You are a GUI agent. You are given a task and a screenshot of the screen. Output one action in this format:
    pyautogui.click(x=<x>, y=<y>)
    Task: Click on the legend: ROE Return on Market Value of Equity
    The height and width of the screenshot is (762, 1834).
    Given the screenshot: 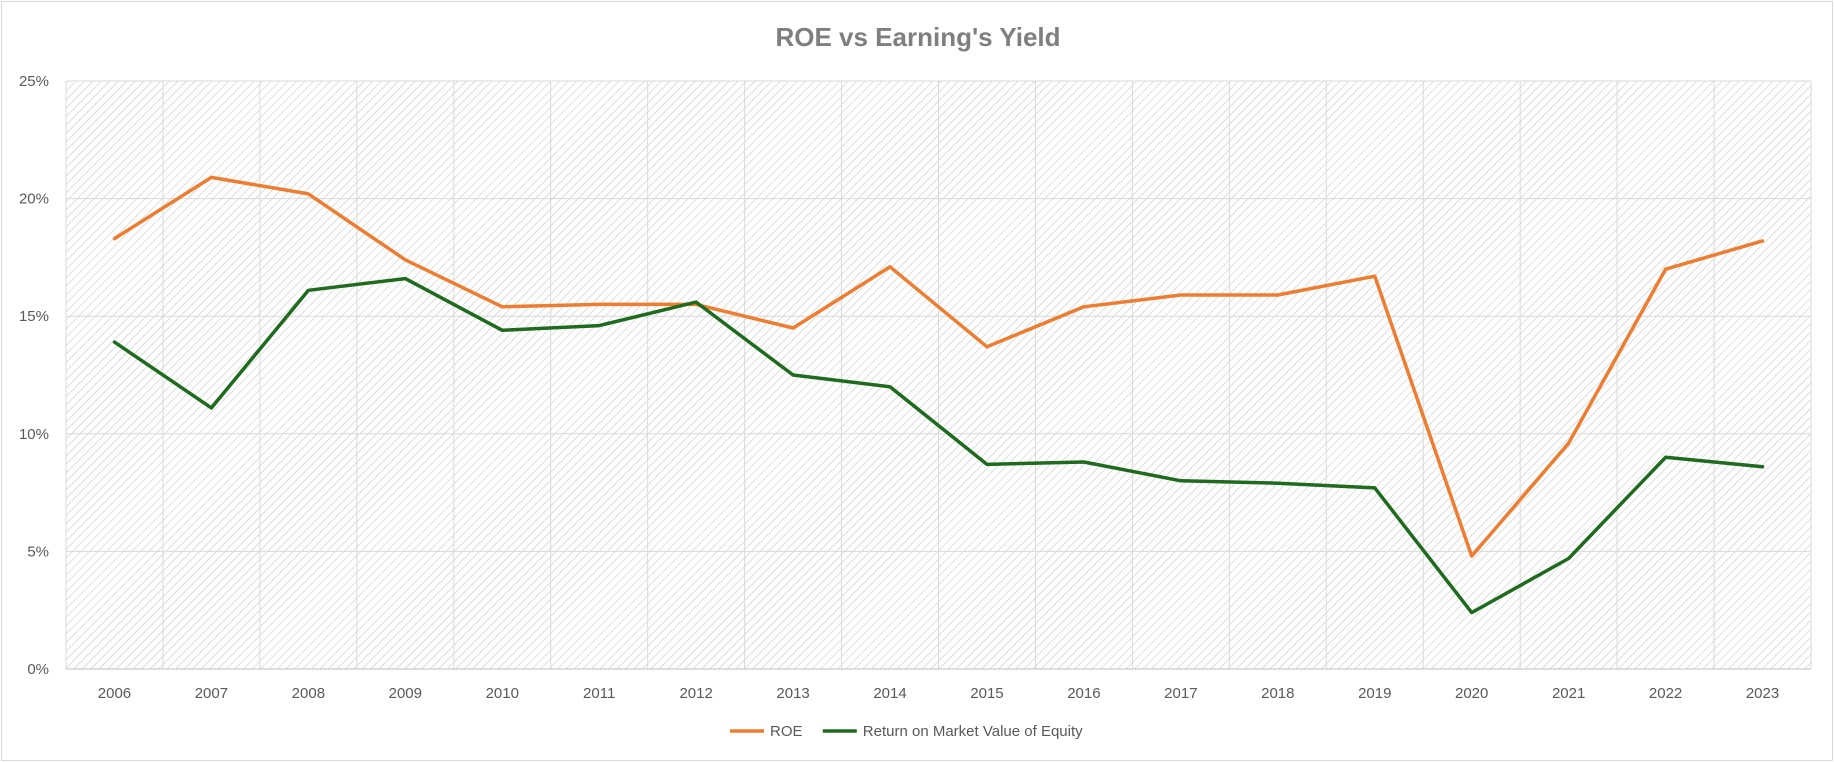 What is the action you would take?
    pyautogui.click(x=906, y=731)
    